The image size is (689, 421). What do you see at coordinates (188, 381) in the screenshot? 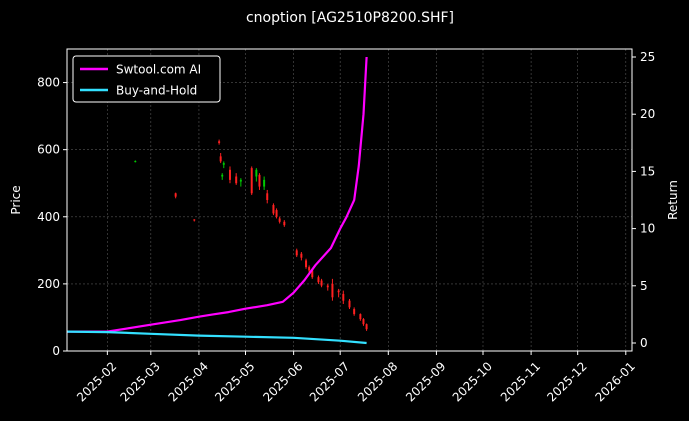
I see `x-tick-label: 2025-04` at bounding box center [188, 381].